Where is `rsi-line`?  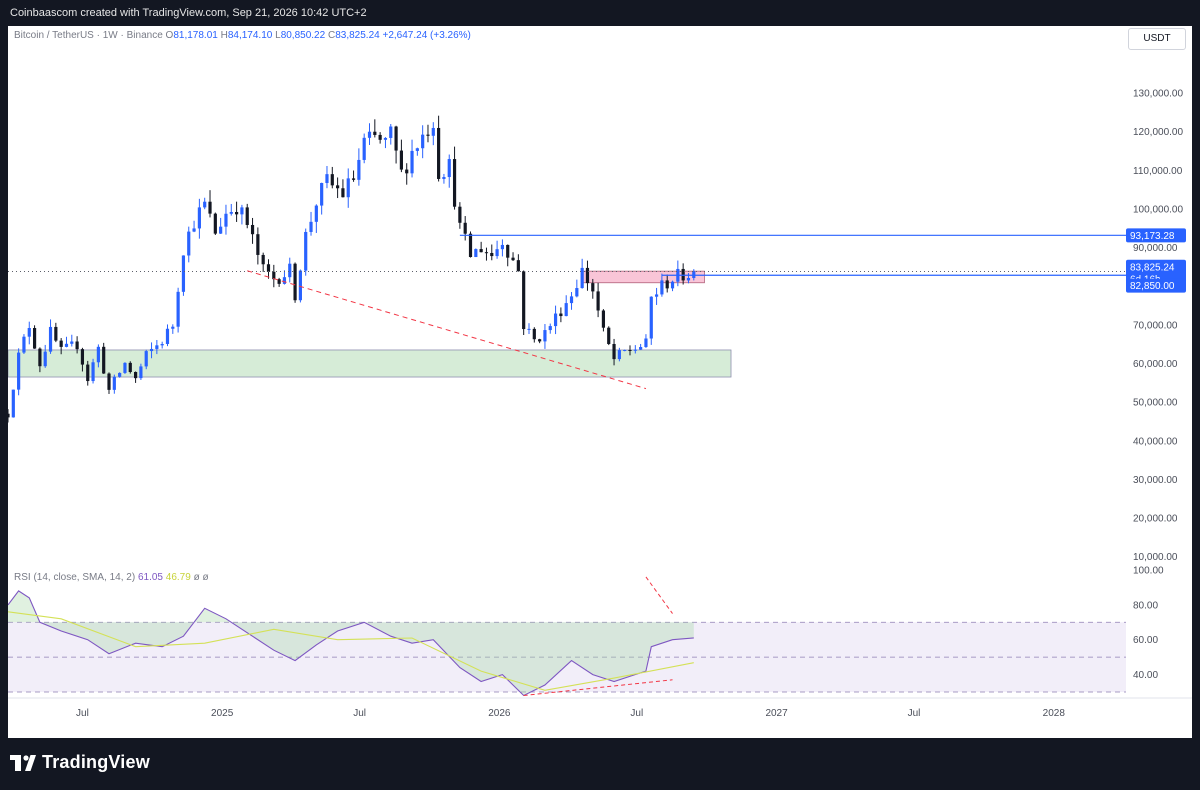
rsi-line is located at coordinates (351, 643).